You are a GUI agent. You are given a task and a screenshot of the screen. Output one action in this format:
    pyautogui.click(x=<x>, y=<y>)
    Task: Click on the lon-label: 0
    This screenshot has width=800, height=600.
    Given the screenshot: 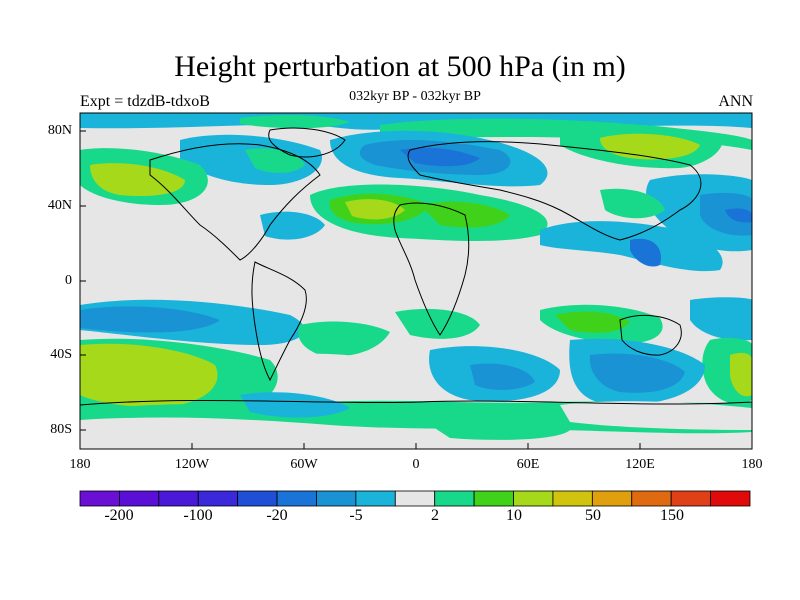 What is the action you would take?
    pyautogui.click(x=416, y=464)
    